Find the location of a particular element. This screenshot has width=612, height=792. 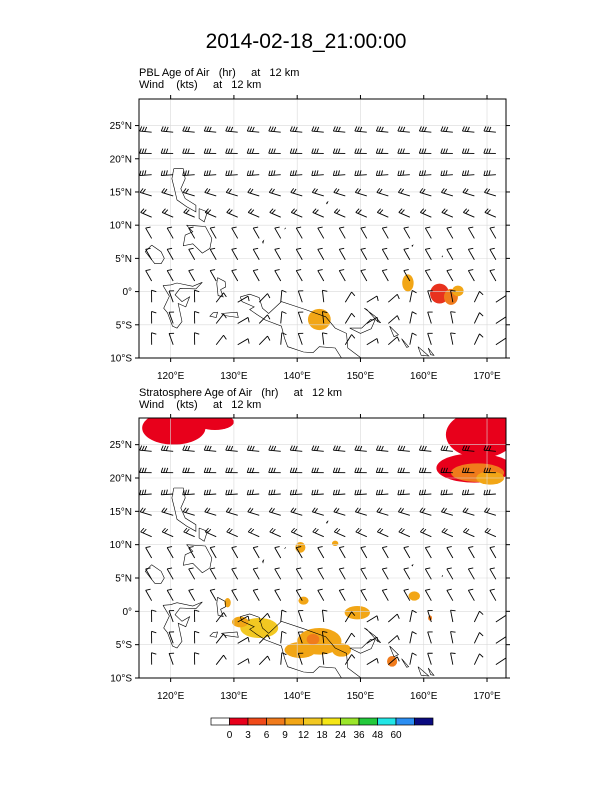

colorbar-label: 48 is located at coordinates (378, 735).